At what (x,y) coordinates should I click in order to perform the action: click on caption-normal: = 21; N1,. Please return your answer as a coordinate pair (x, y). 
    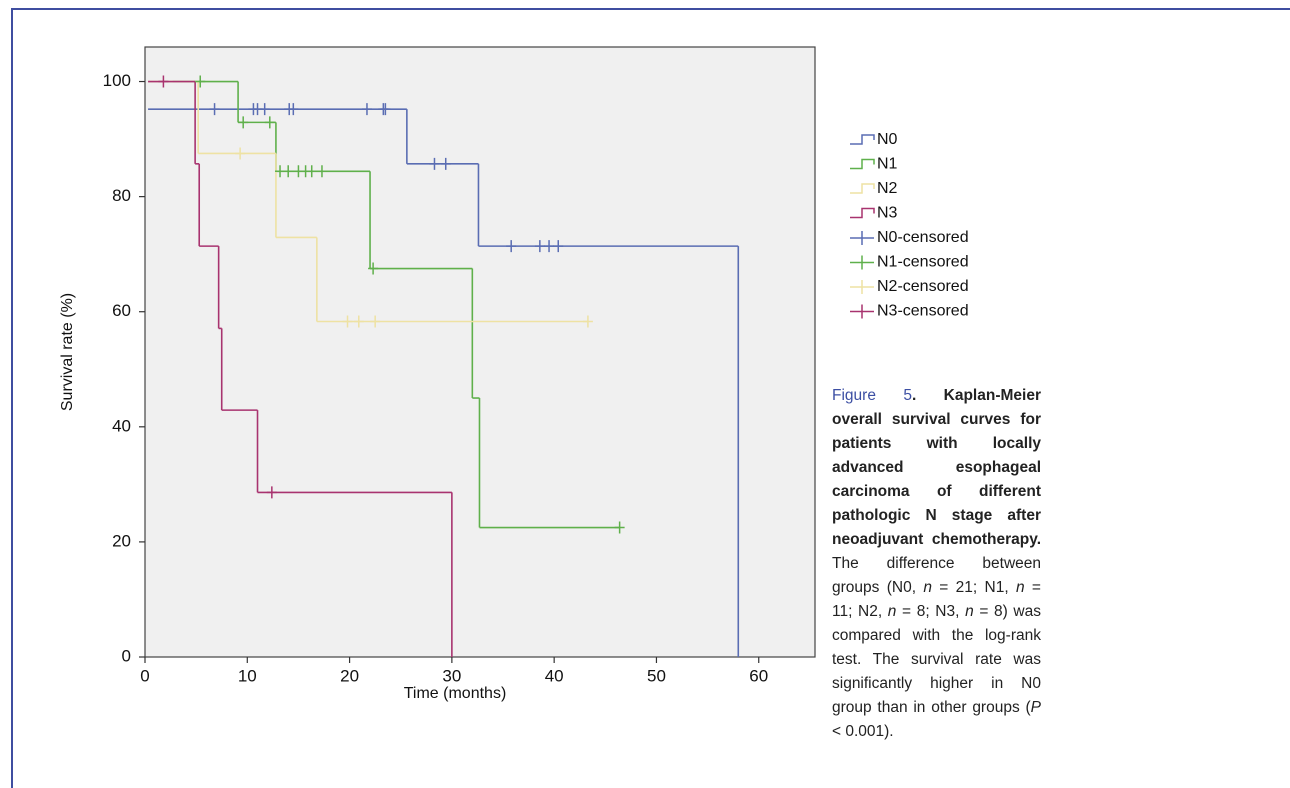
    Looking at the image, I should click on (973, 587).